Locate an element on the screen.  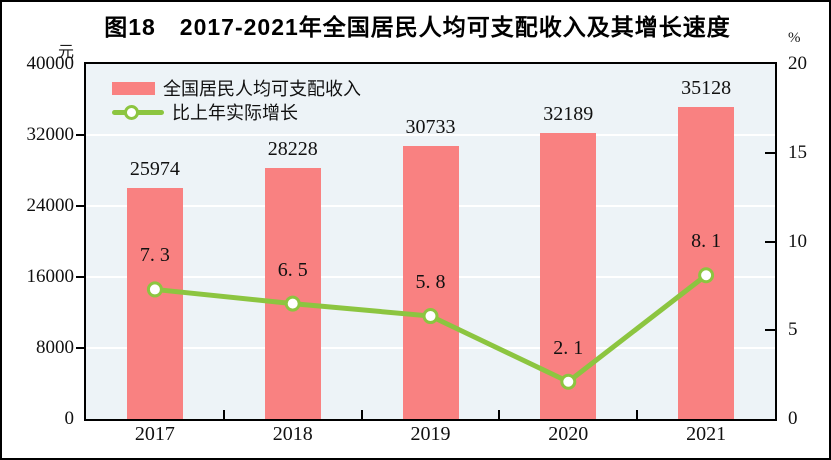
growth-marker-2021 is located at coordinates (706, 275).